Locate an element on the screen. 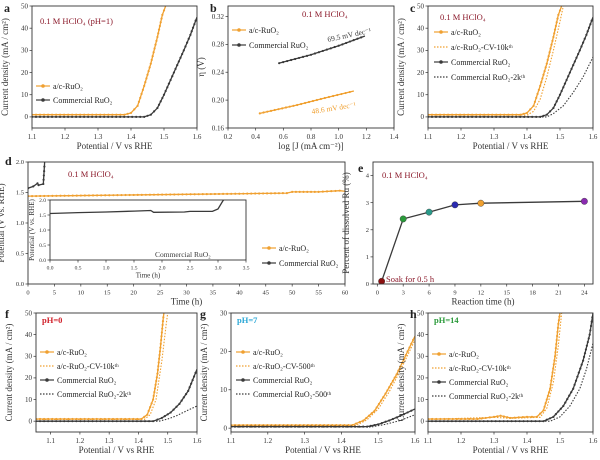  panel-title: 0.1 M HClO₄ is located at coordinates (91, 174).